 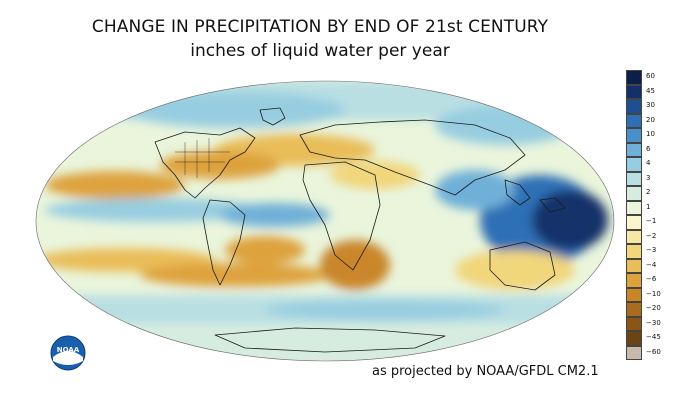 What do you see at coordinates (224, 242) in the screenshot?
I see `south-america-outline` at bounding box center [224, 242].